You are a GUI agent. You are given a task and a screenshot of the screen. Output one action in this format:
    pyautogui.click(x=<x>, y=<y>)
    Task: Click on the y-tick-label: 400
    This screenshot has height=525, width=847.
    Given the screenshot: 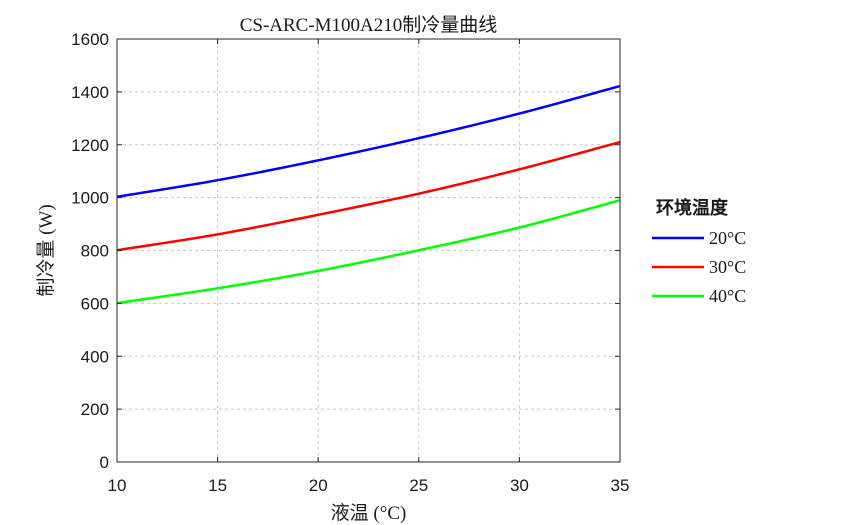 What is the action you would take?
    pyautogui.click(x=95, y=356)
    